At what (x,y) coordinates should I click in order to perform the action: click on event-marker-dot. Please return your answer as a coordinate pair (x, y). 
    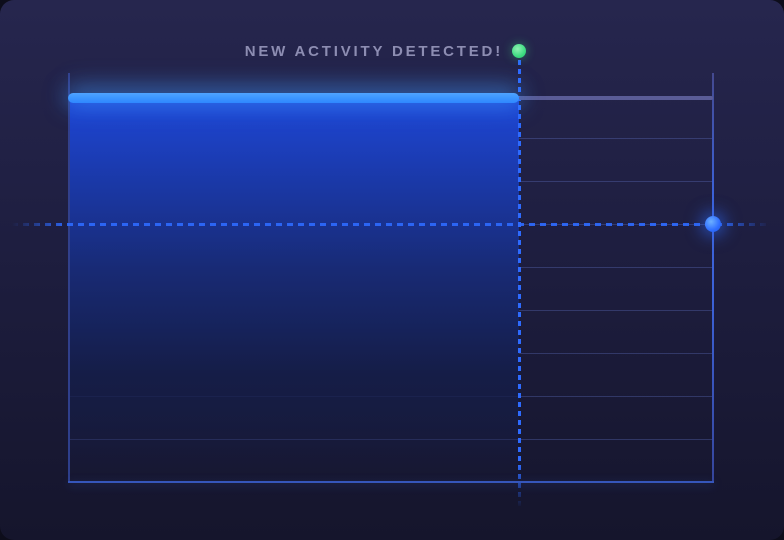
    Looking at the image, I should click on (519, 51).